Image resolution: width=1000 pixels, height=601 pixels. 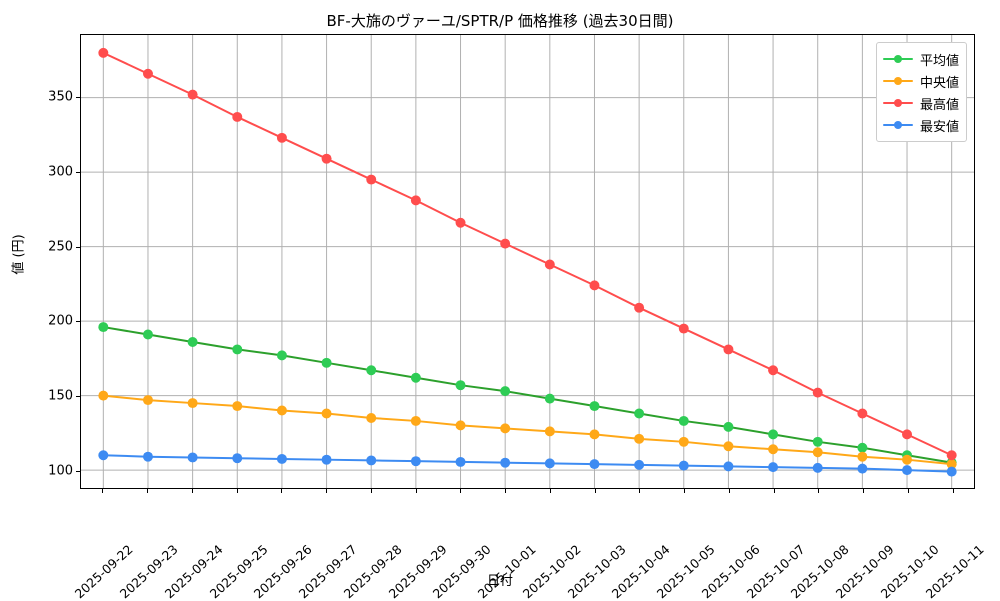 What do you see at coordinates (60, 97) in the screenshot?
I see `y-tick-label: 350` at bounding box center [60, 97].